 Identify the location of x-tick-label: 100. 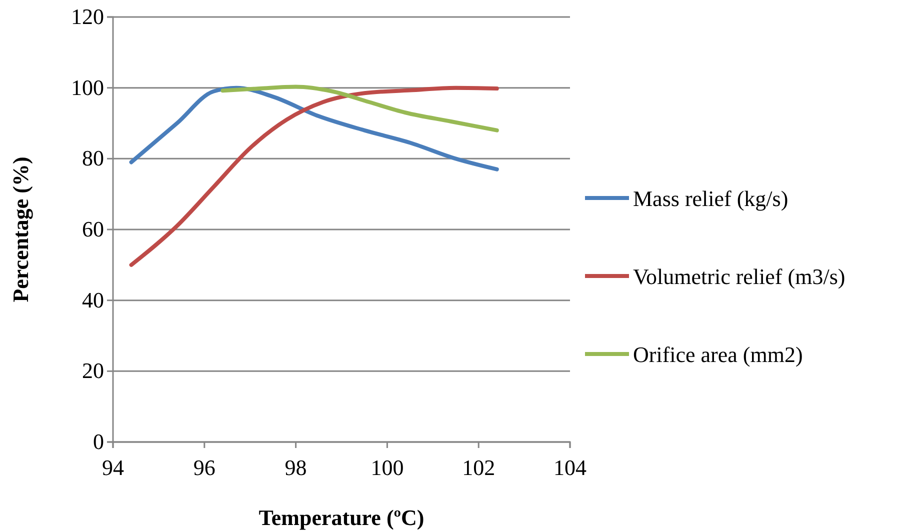
(387, 467).